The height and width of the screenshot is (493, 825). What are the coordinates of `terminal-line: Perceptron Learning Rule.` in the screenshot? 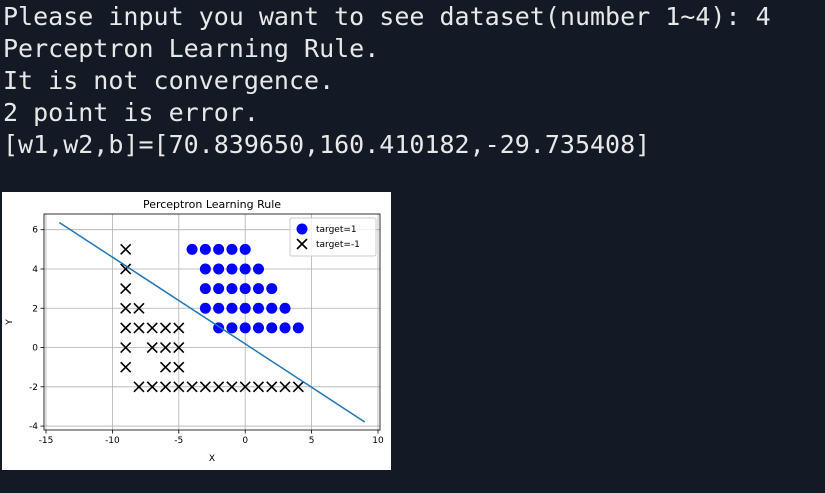 It's located at (191, 48).